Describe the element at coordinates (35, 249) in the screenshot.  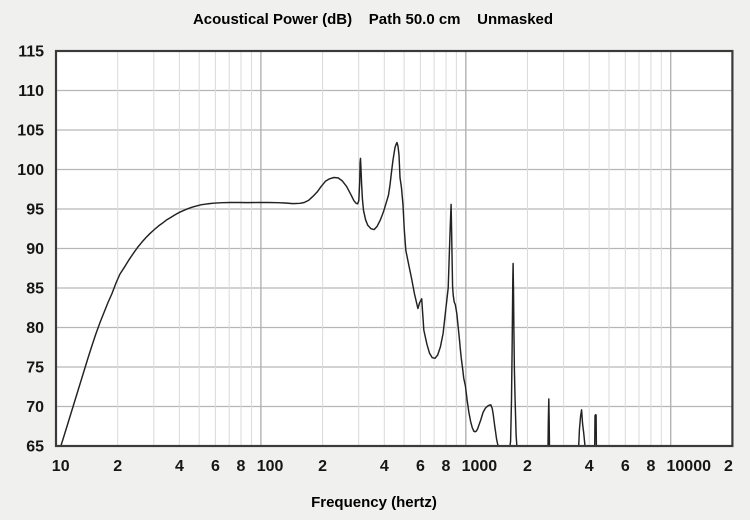
I see `svg-text: 90` at that location.